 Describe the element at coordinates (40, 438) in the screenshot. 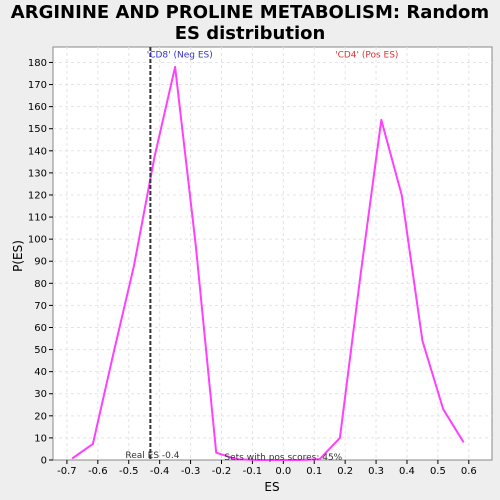

I see `y-tick-label: 10` at that location.